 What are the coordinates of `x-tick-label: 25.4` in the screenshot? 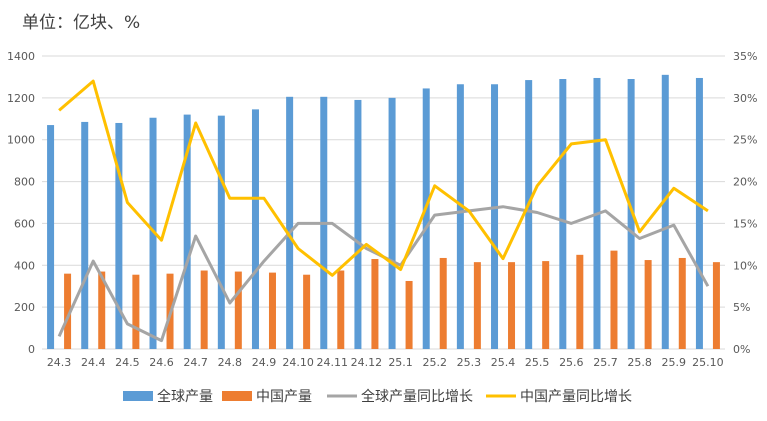 It's located at (503, 362).